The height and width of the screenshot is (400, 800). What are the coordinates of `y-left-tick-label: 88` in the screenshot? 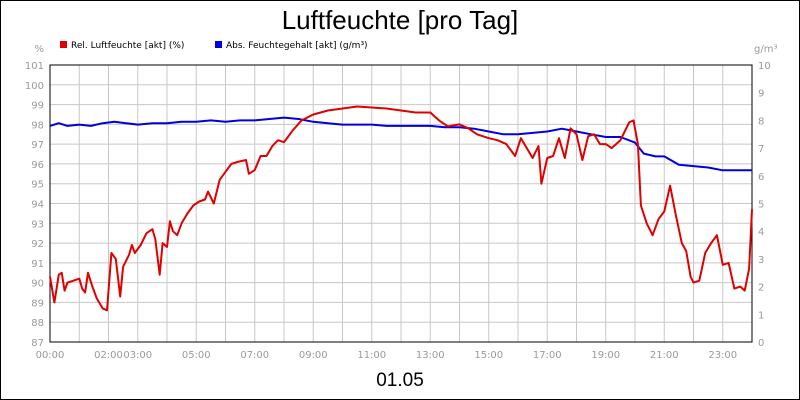 It's located at (37, 323).